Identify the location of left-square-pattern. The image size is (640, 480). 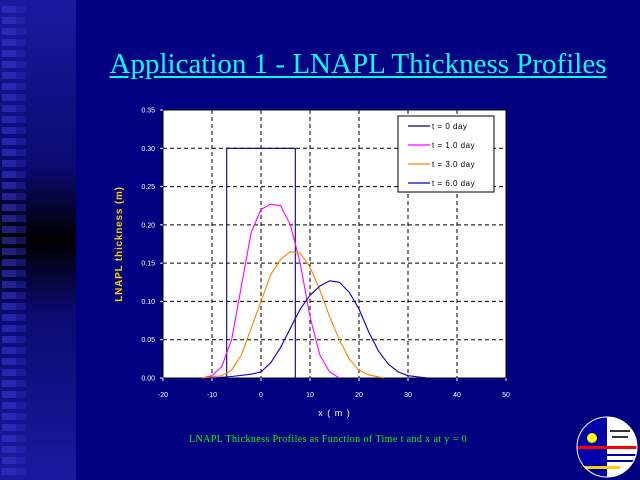
(9, 241).